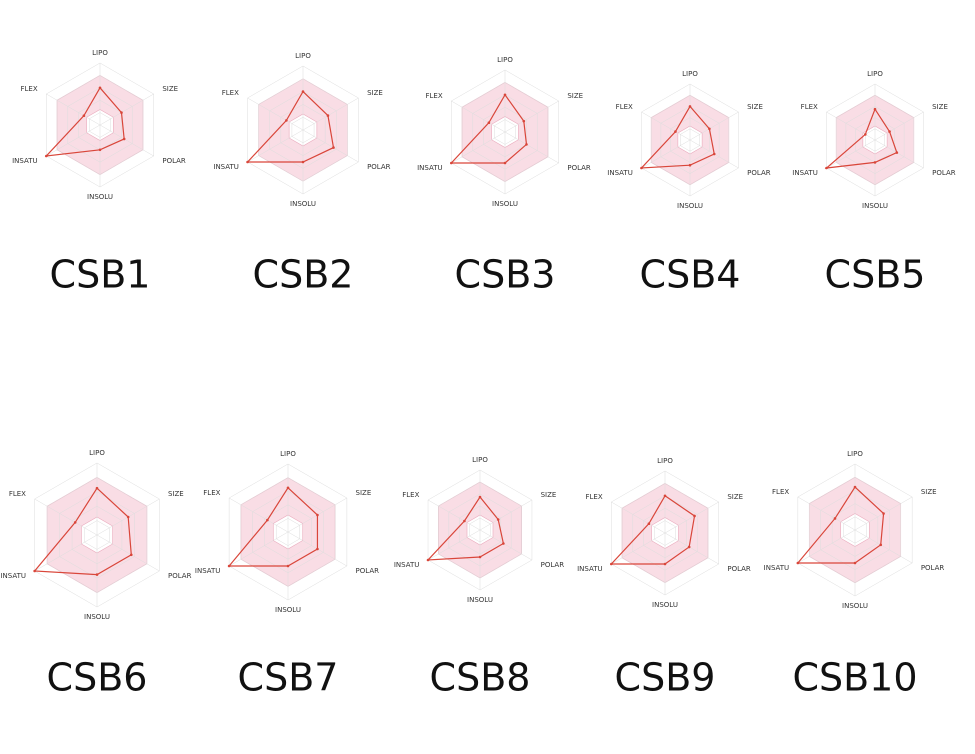  Describe the element at coordinates (854, 678) in the screenshot. I see `chart-title: CSB10` at that location.